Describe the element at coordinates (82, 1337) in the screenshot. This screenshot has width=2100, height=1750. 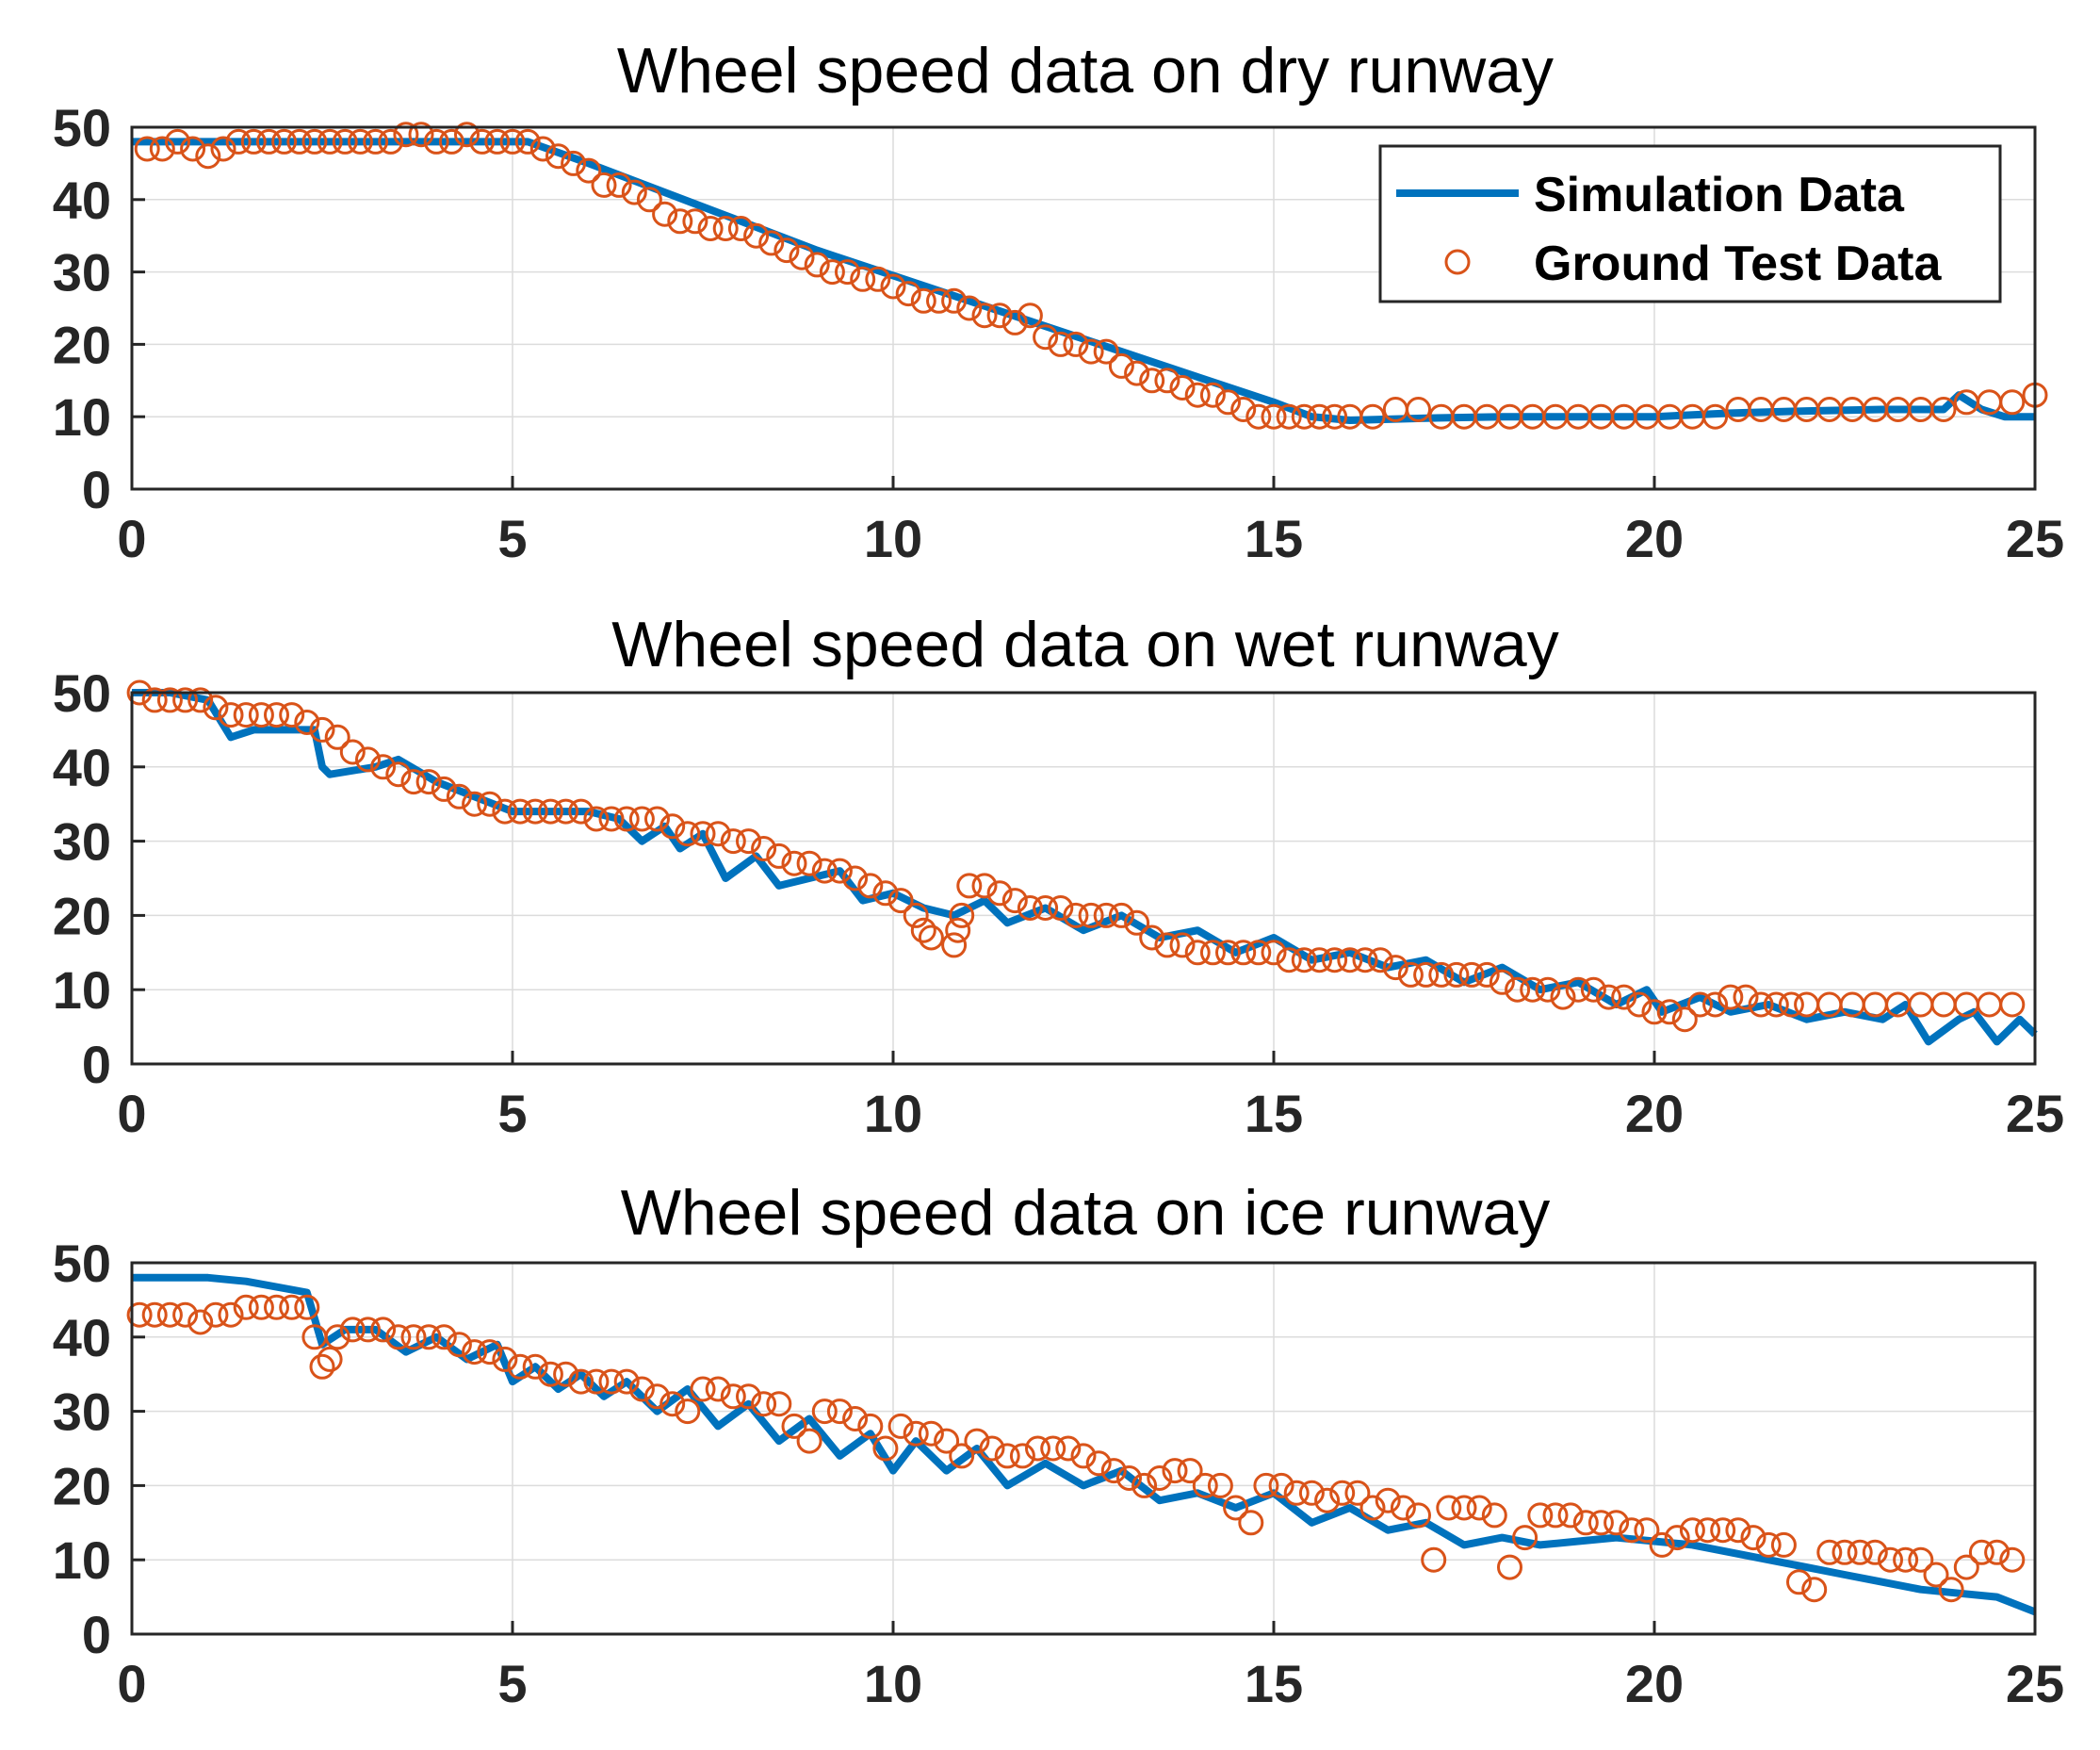
I see `y-tick-label: 40` at that location.